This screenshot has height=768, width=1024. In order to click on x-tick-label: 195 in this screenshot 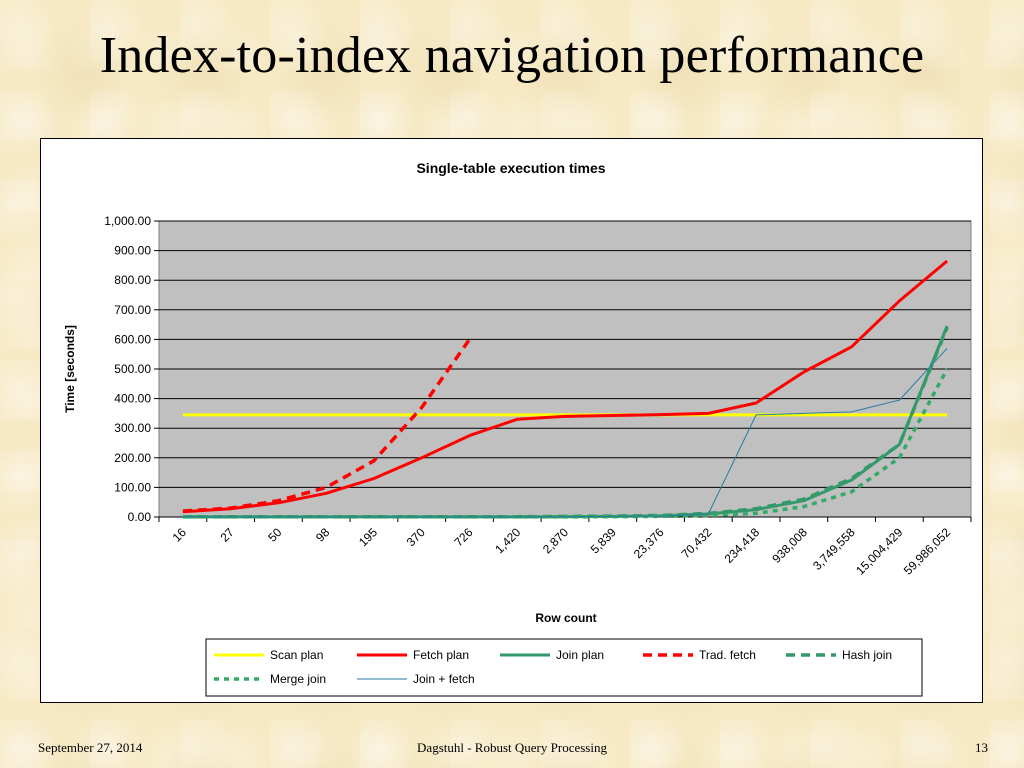, I will do `click(368, 537)`.